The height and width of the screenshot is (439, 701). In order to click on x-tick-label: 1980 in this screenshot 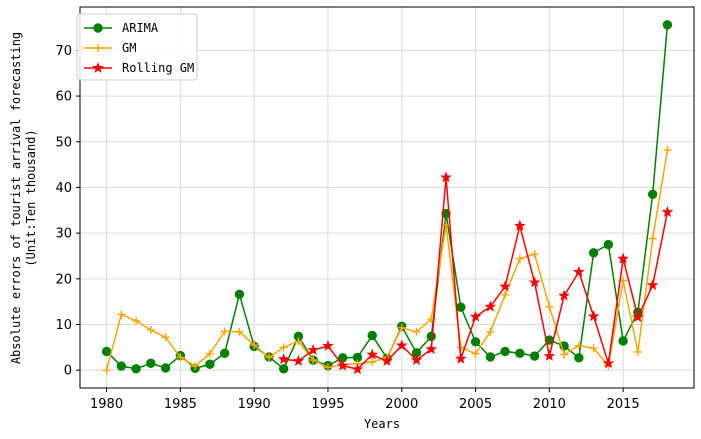, I will do `click(106, 404)`.